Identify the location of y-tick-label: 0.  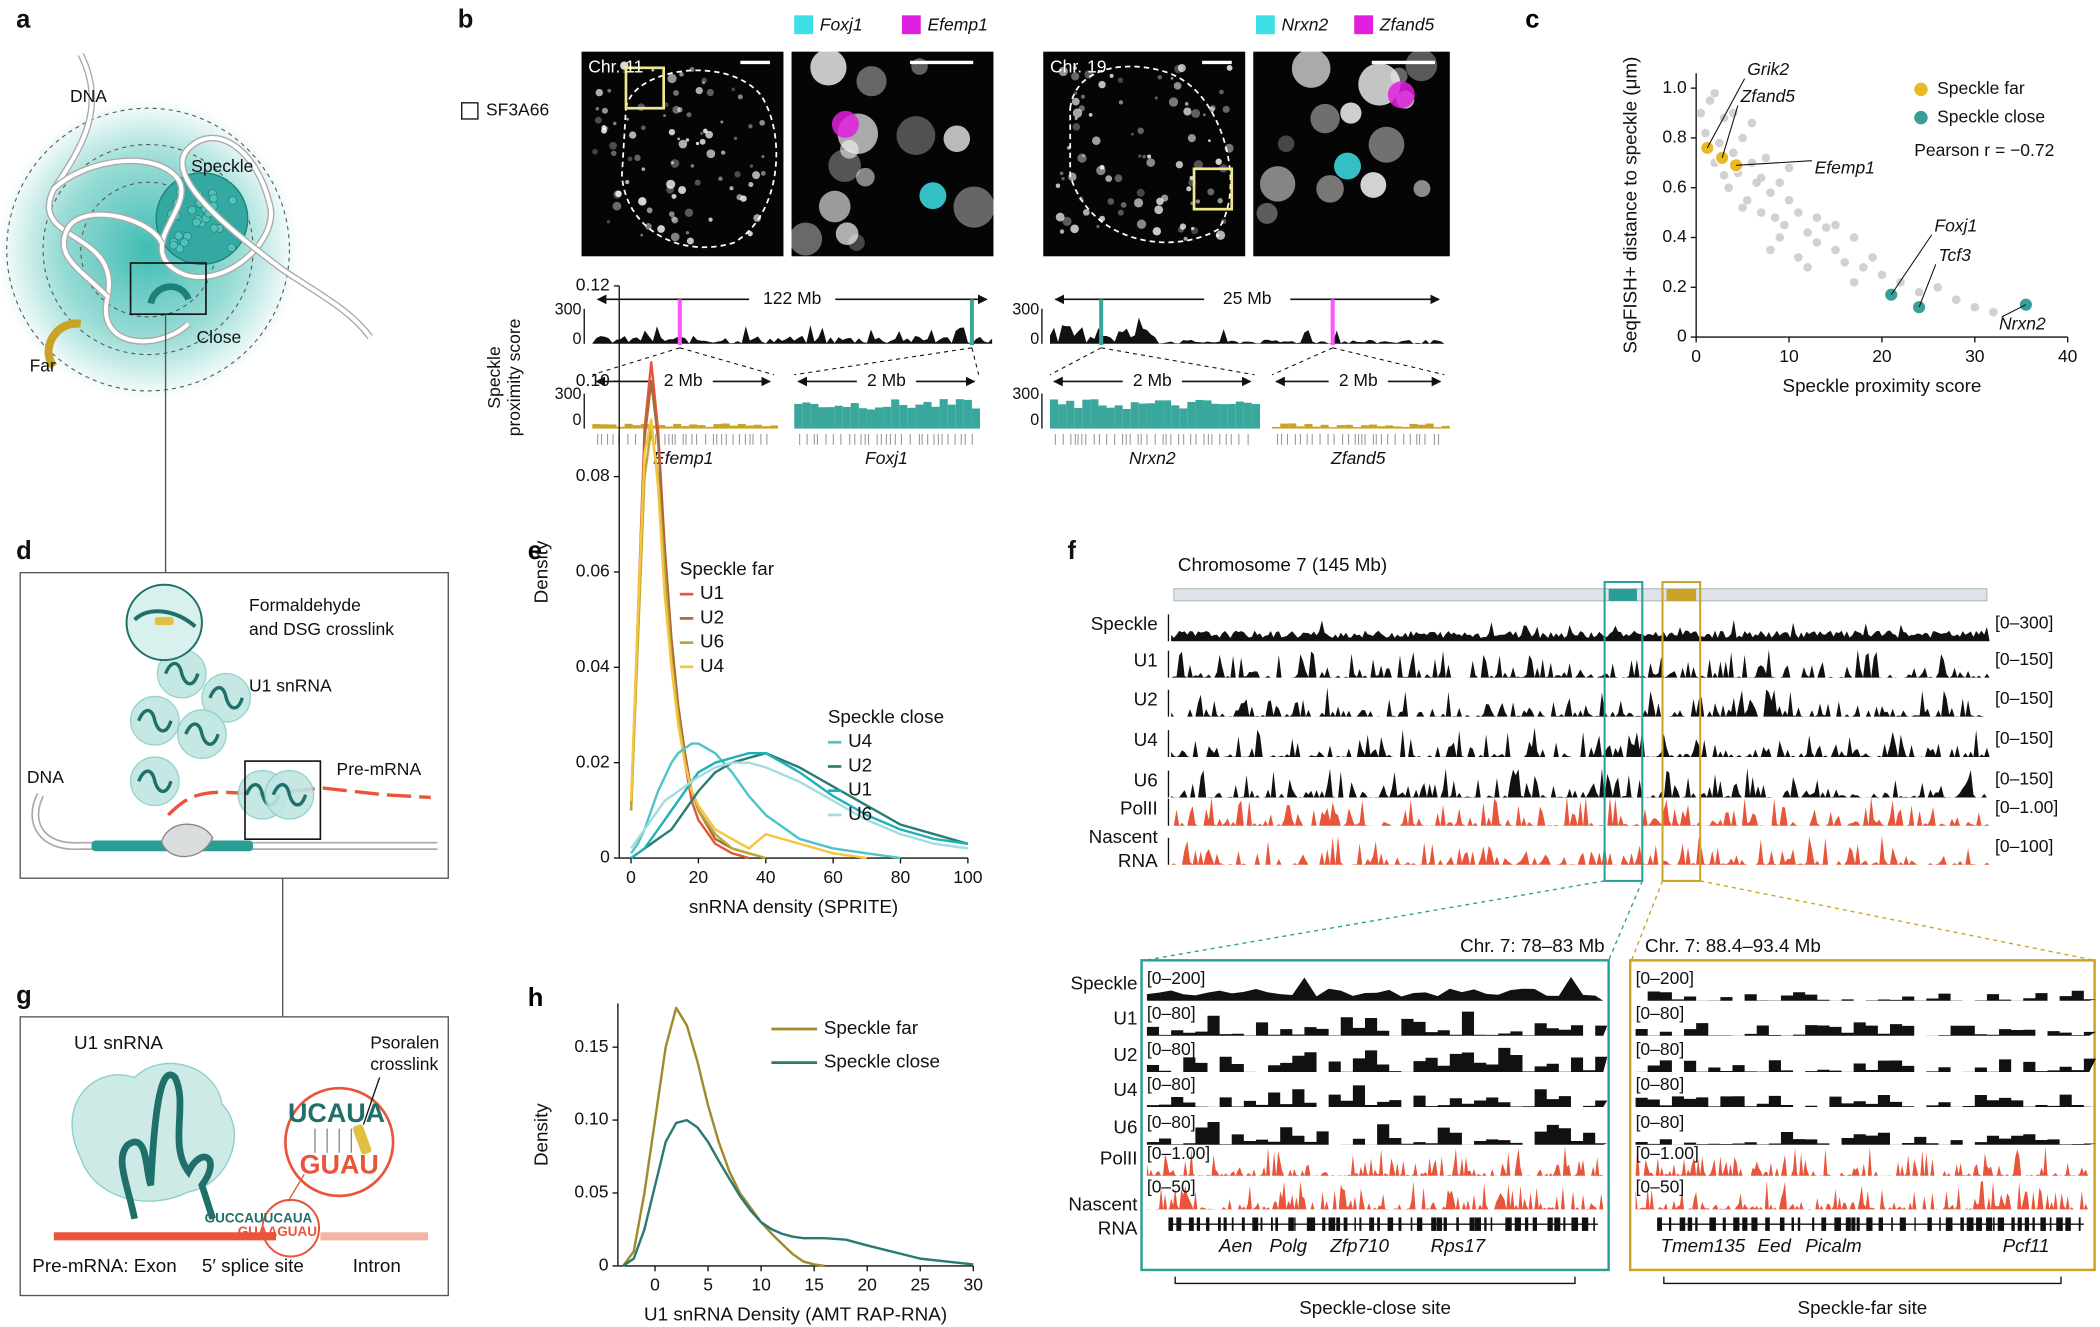
(604, 1265).